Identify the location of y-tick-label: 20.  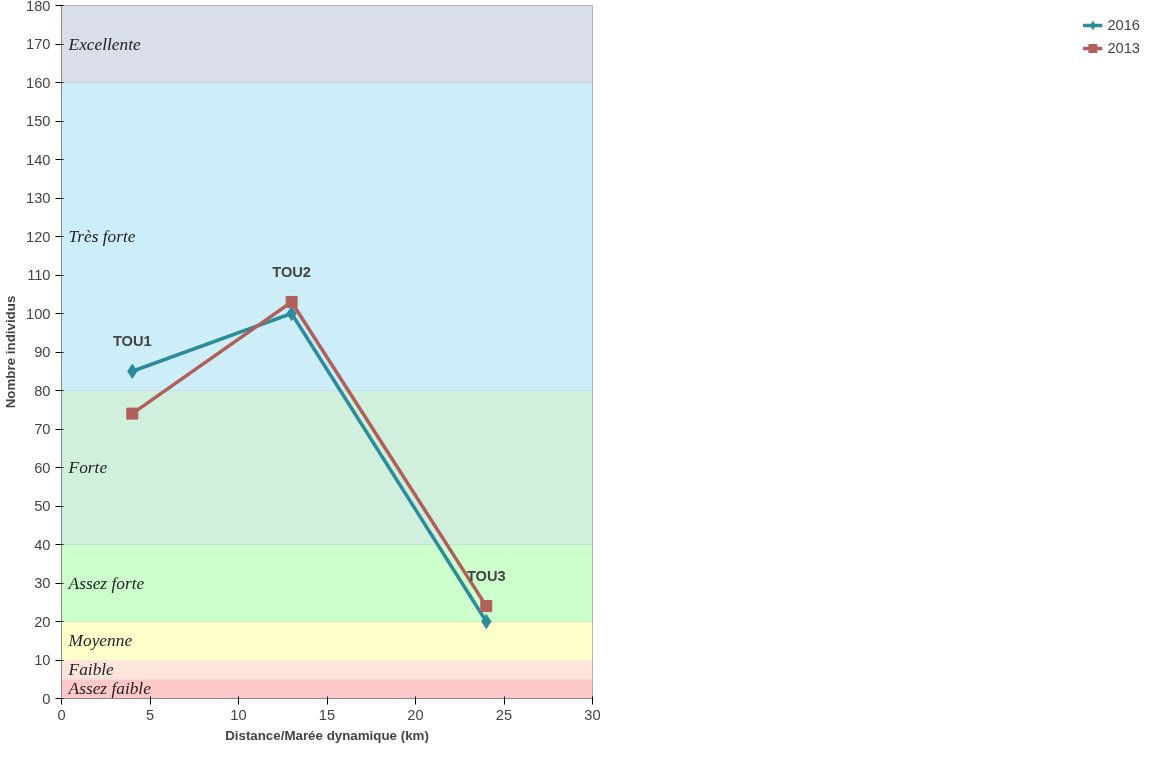
(42, 621).